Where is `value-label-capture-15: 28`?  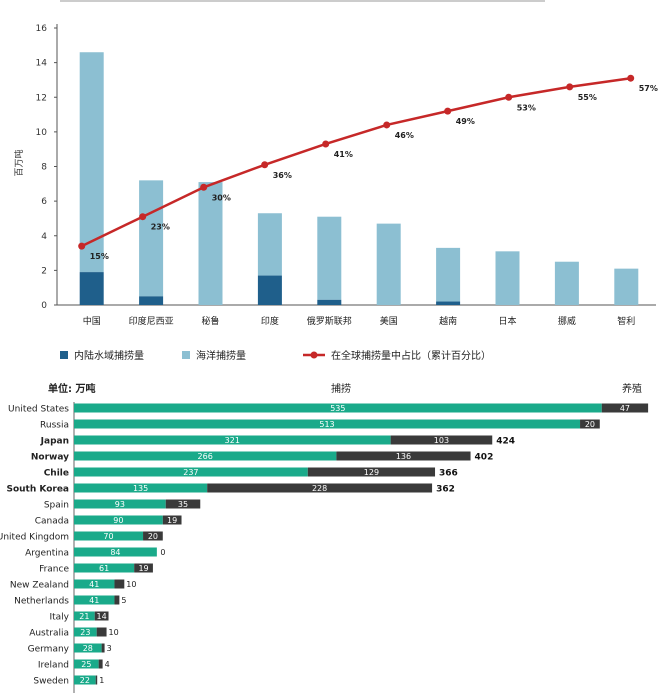
value-label-capture-15: 28 is located at coordinates (88, 648).